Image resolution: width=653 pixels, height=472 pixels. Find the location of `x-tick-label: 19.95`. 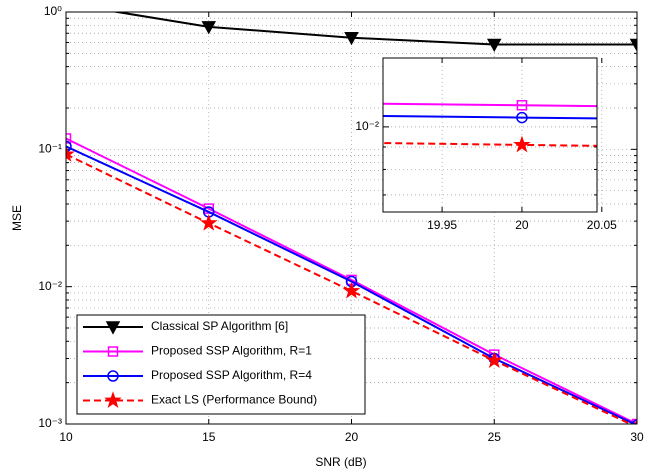

x-tick-label: 19.95 is located at coordinates (442, 225).